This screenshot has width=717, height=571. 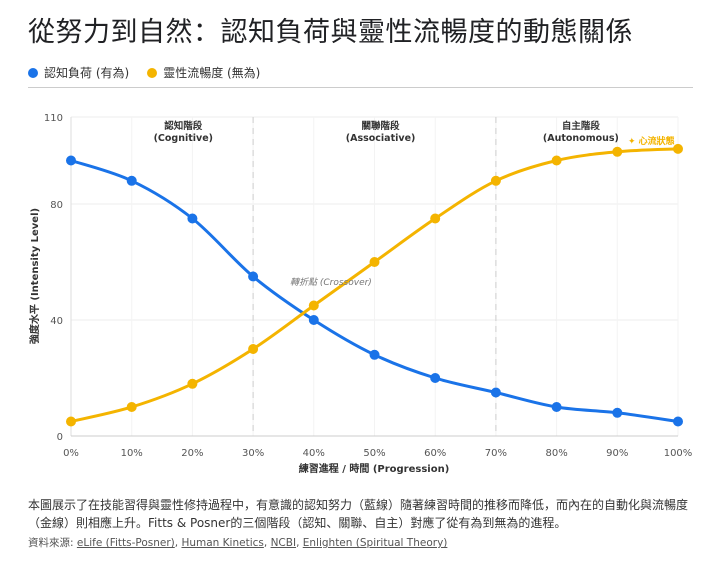 I want to click on x-tick-label: 20%, so click(x=192, y=453).